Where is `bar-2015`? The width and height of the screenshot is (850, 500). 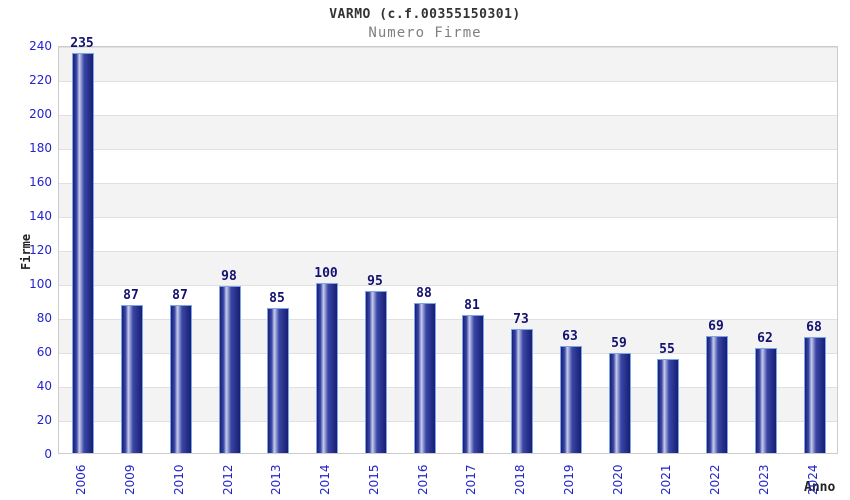 bar-2015 is located at coordinates (376, 372).